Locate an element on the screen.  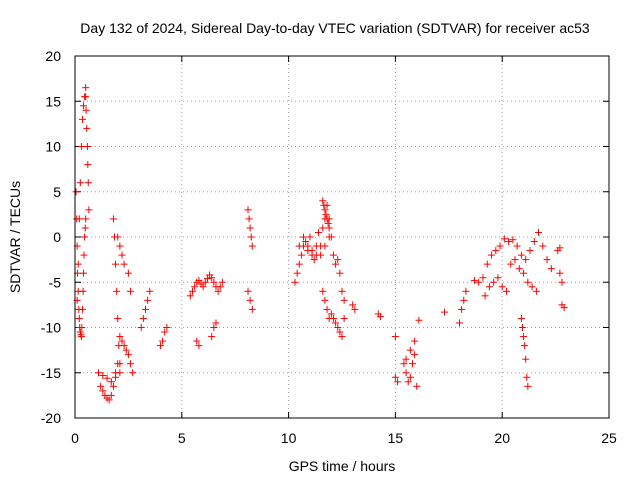
x-axis-label: GPS time / hours is located at coordinates (342, 466).